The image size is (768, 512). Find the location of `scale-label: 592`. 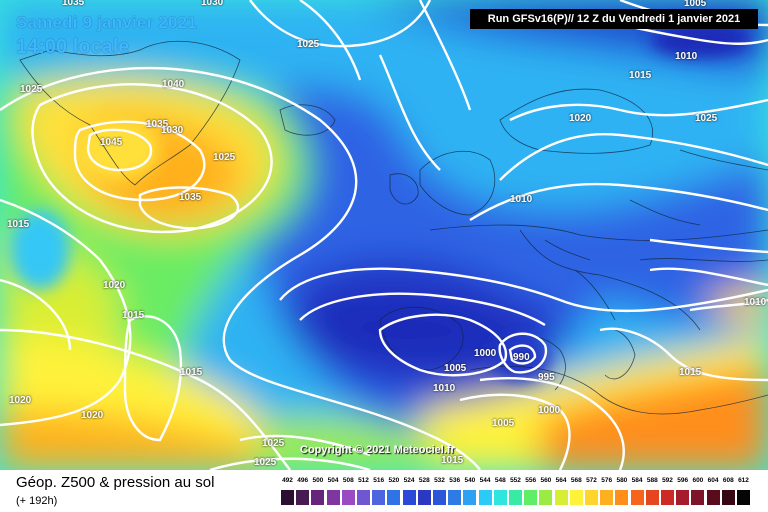

scale-label: 592 is located at coordinates (667, 480).